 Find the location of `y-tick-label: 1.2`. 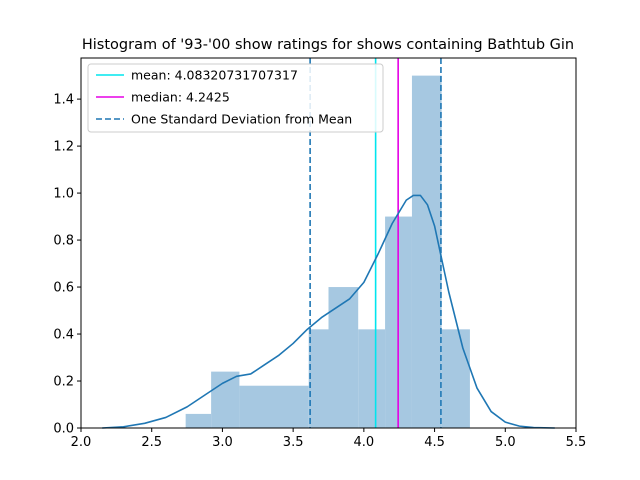

y-tick-label: 1.2 is located at coordinates (63, 147).